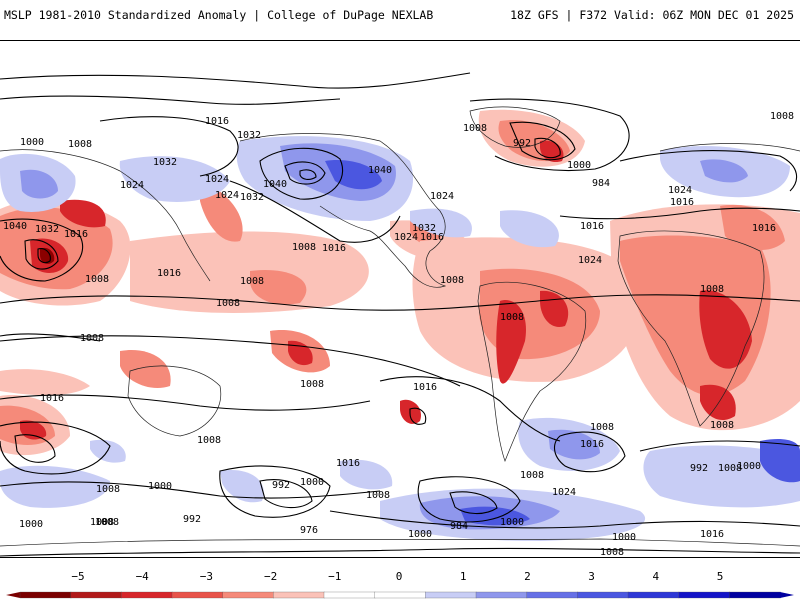 The height and width of the screenshot is (600, 800). Describe the element at coordinates (206, 576) in the screenshot. I see `colorbar-tick-label: −3` at that location.